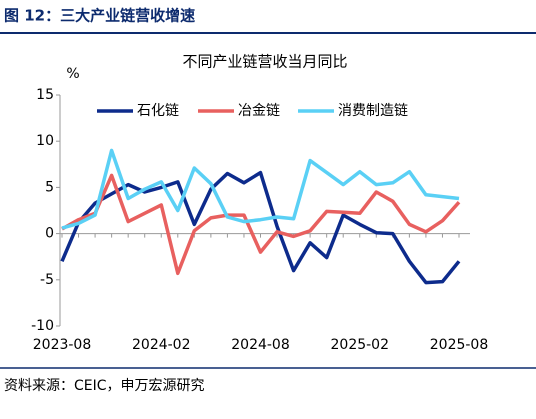 This screenshot has height=419, width=536. I want to click on x-tick-label: 2024-02, so click(161, 345).